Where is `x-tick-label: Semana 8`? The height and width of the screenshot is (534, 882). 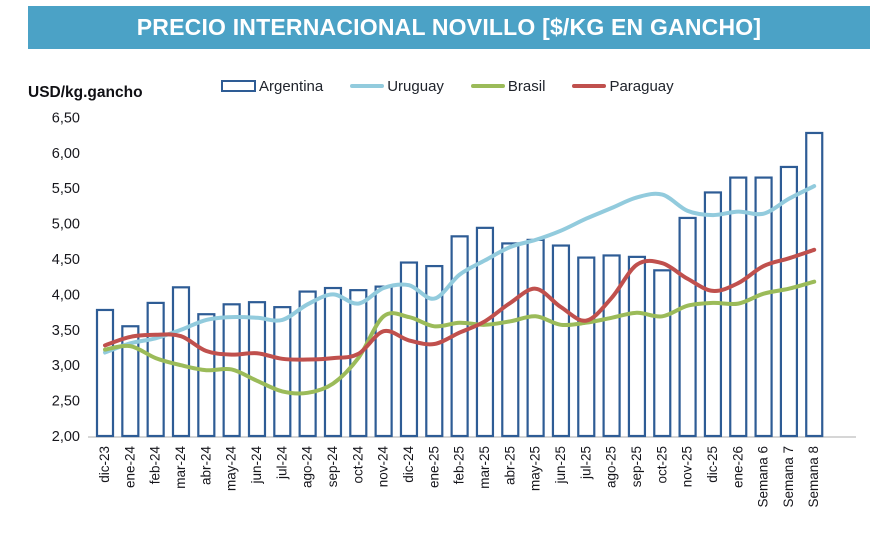
x-tick-label: Semana 8 is located at coordinates (813, 477).